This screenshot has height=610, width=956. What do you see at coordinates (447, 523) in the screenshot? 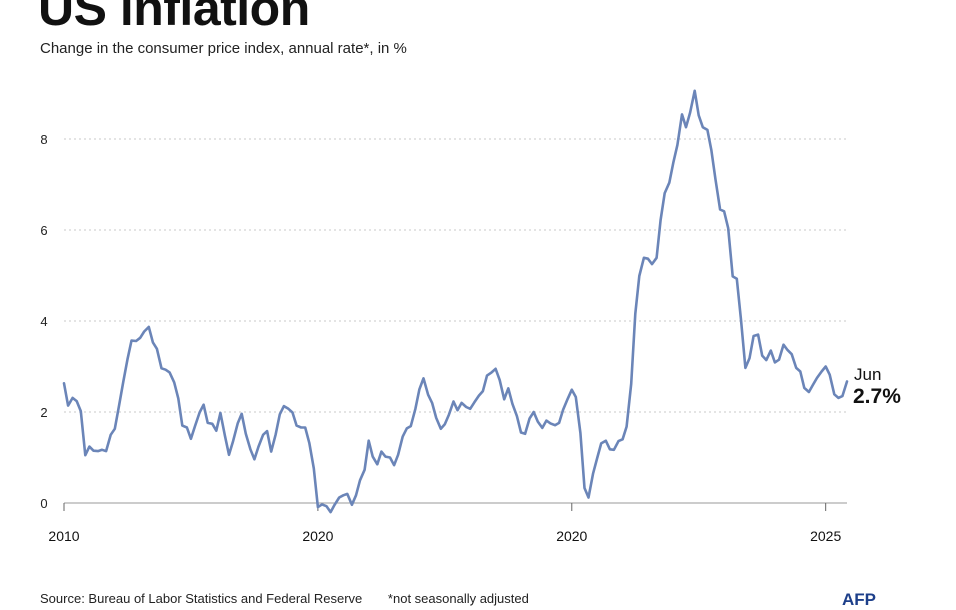
I see `x-axis: 2010 2020 2020 2025` at bounding box center [447, 523].